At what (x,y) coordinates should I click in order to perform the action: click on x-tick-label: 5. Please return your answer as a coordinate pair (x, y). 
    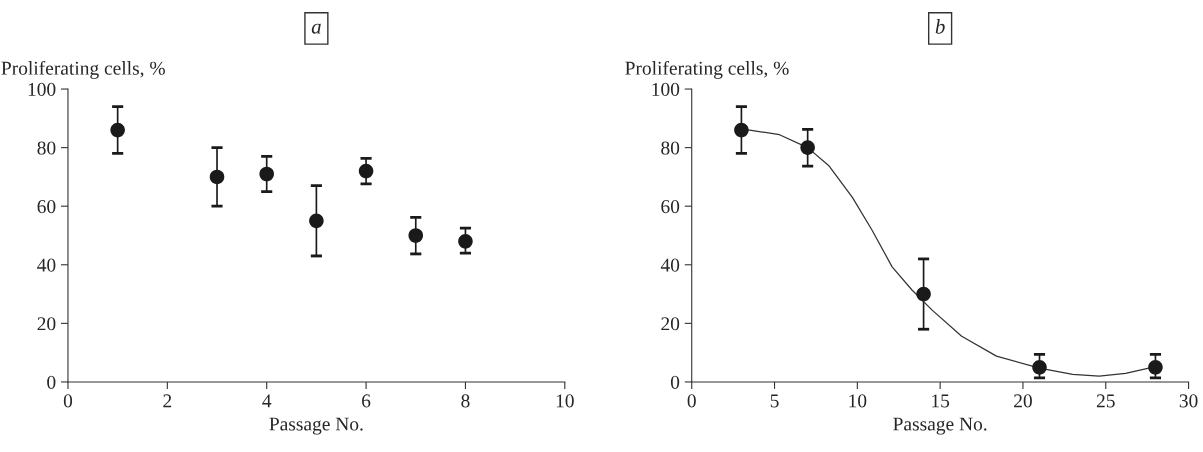
    Looking at the image, I should click on (774, 401).